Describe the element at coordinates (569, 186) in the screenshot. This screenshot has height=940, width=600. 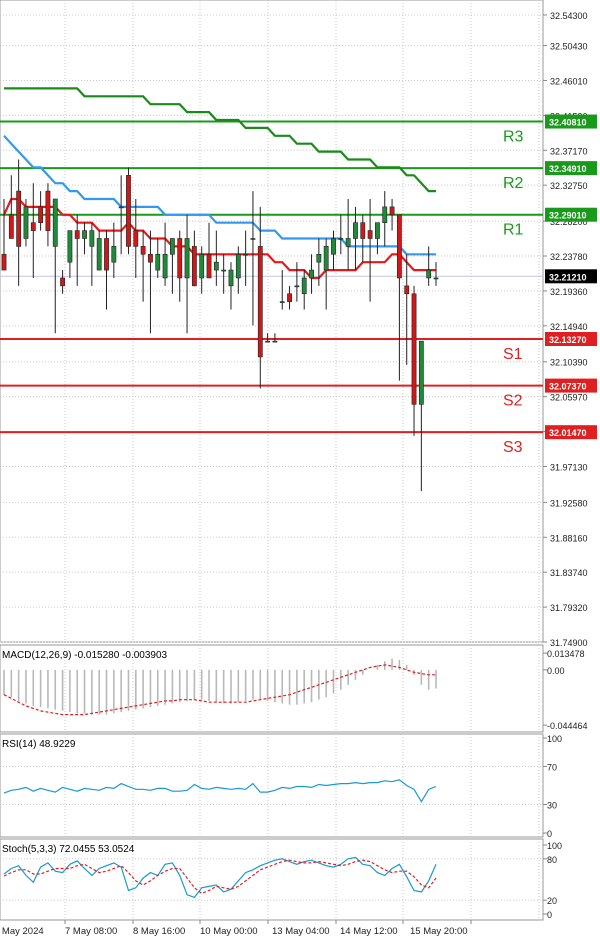
I see `price-tick-label: 32.32750` at that location.